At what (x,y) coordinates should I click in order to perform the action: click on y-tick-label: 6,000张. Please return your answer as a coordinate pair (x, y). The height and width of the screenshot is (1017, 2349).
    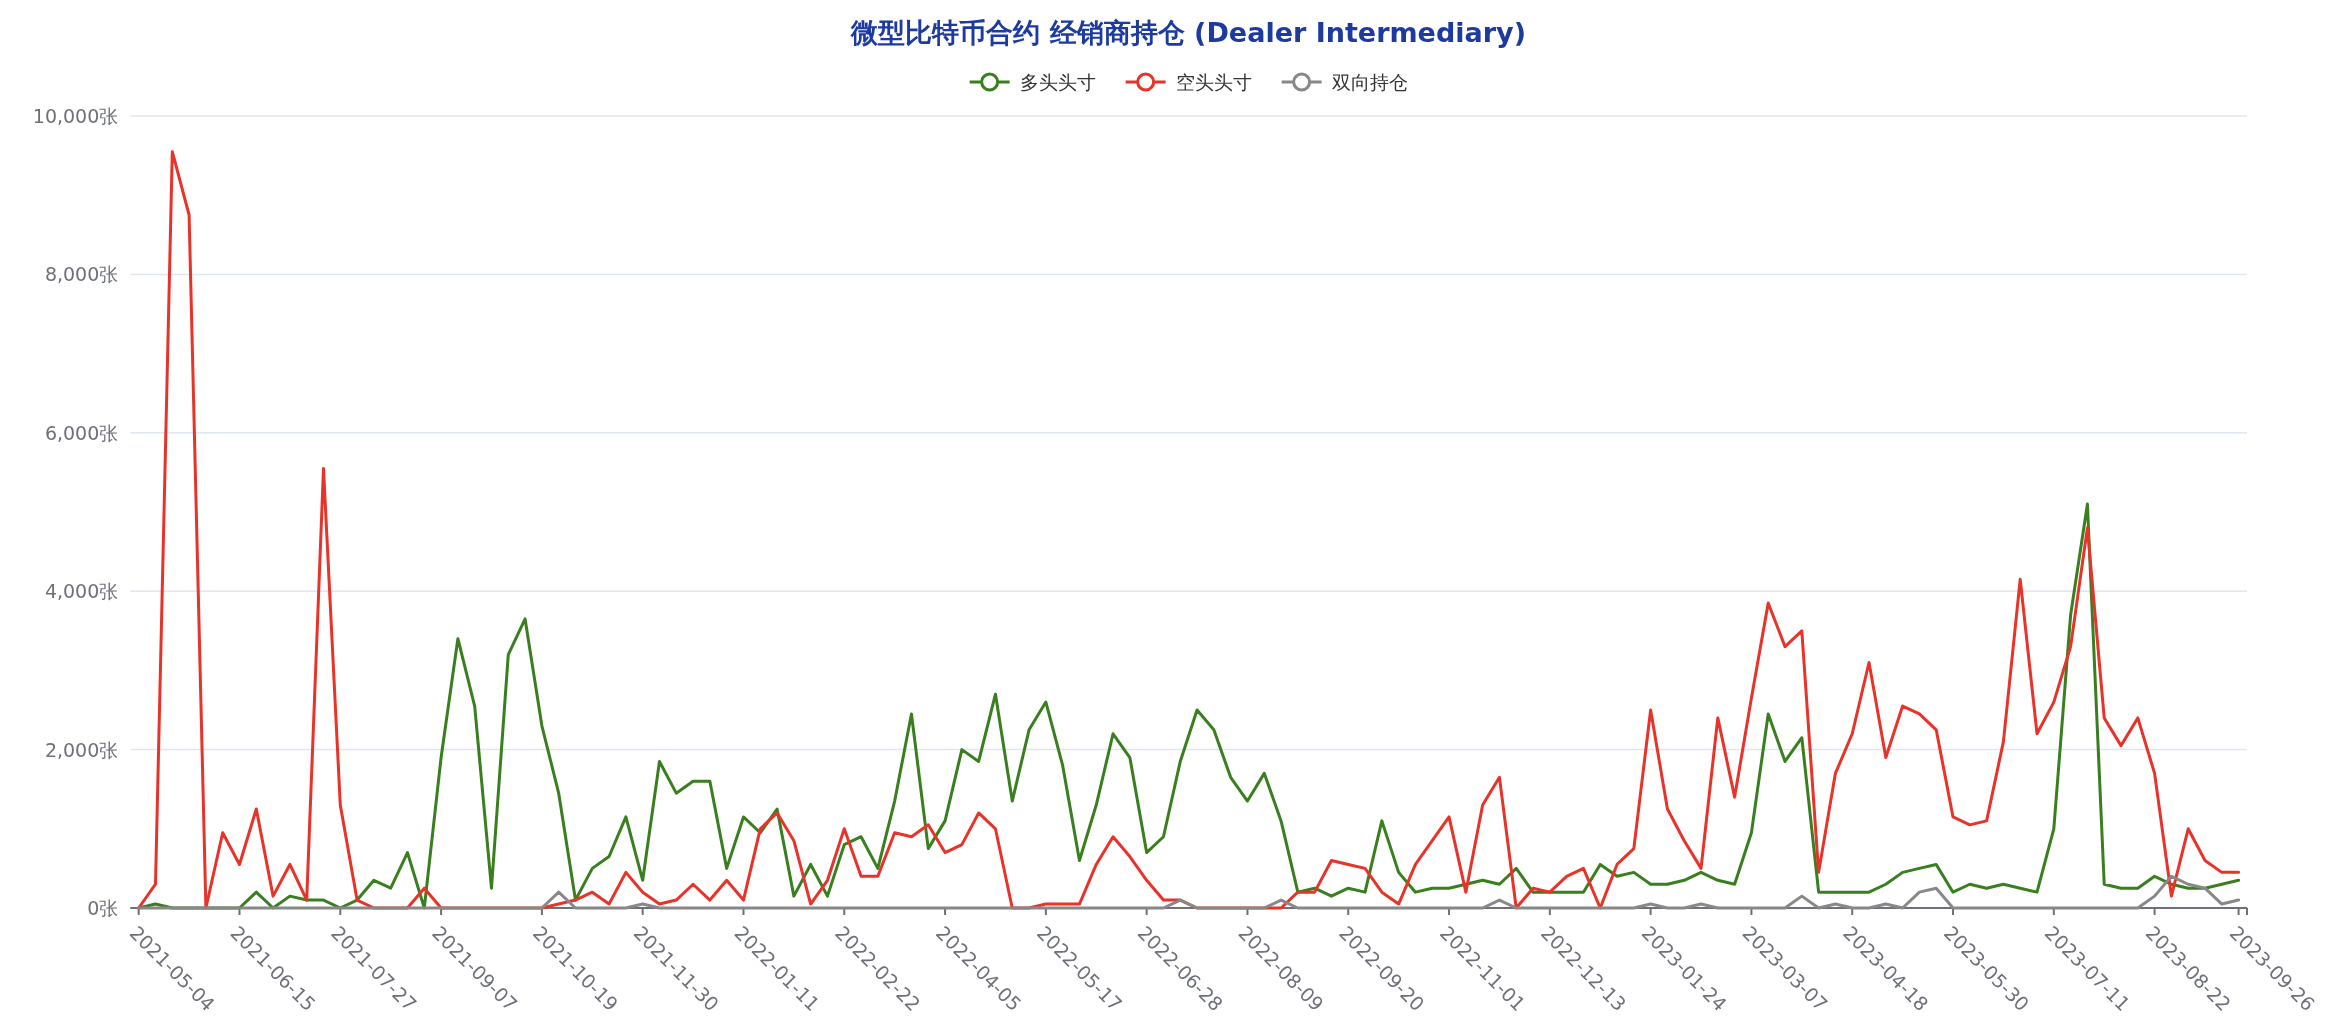
    Looking at the image, I should click on (81, 432).